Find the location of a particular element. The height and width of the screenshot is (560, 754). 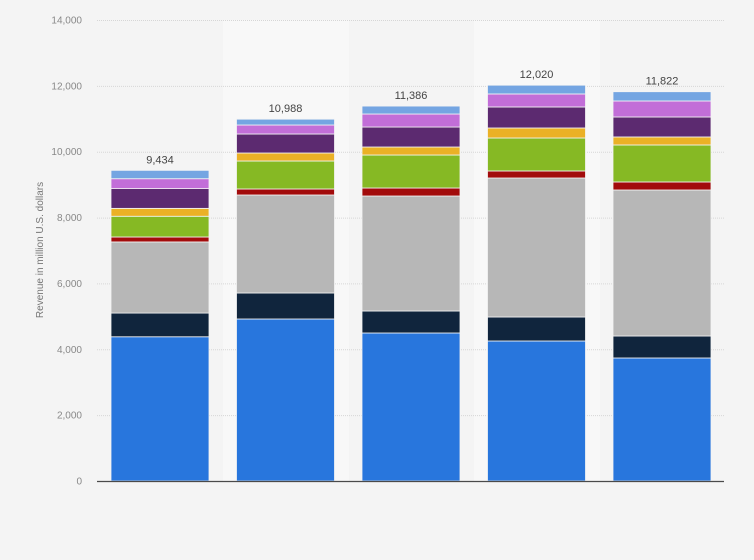

y-tick-label: 0 is located at coordinates (79, 482).